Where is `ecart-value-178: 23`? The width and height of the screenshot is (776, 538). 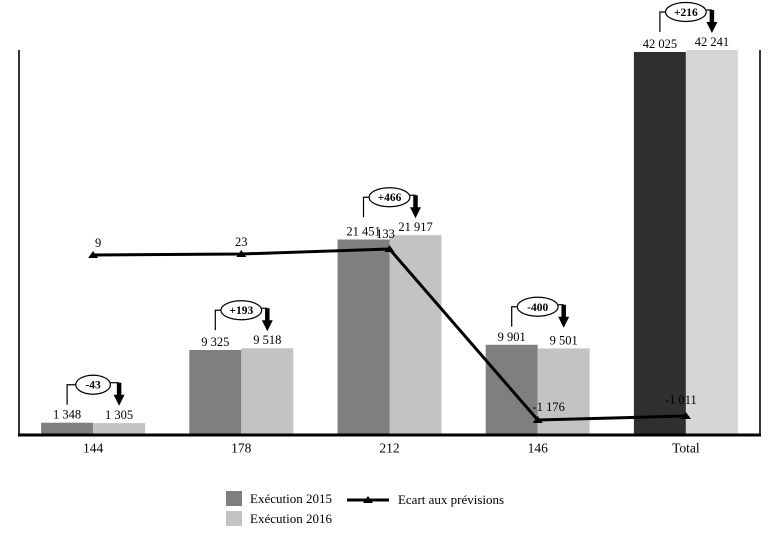
ecart-value-178: 23 is located at coordinates (241, 242).